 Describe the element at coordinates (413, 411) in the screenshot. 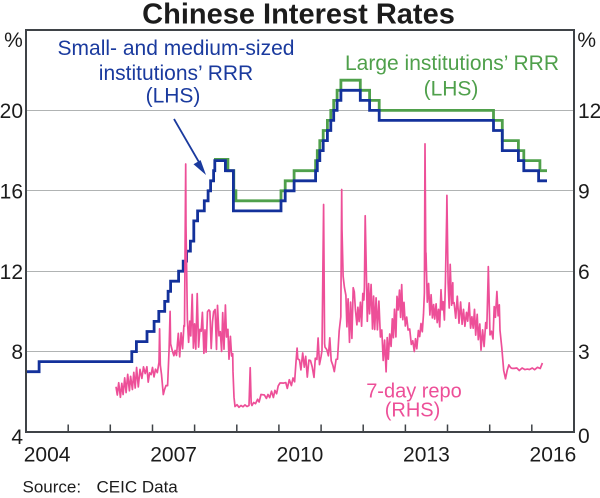

I see `svg-text: (RHS)` at that location.